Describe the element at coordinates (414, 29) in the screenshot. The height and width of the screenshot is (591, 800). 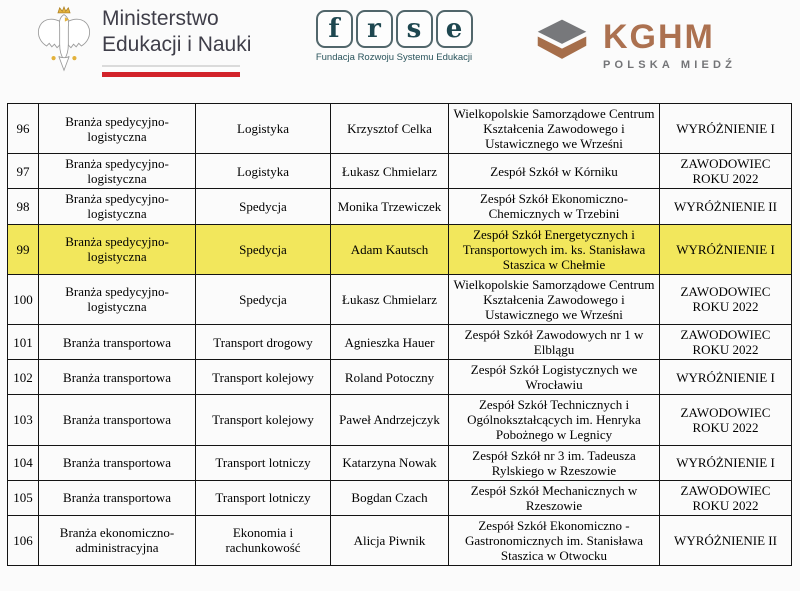
I see `frse-letter-s: s` at that location.